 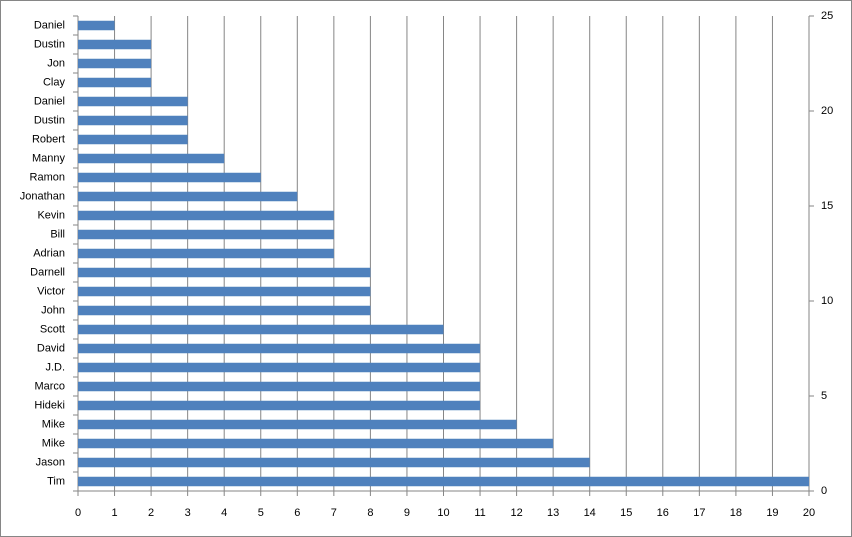 I want to click on x-tick-label: 0, so click(x=78, y=513).